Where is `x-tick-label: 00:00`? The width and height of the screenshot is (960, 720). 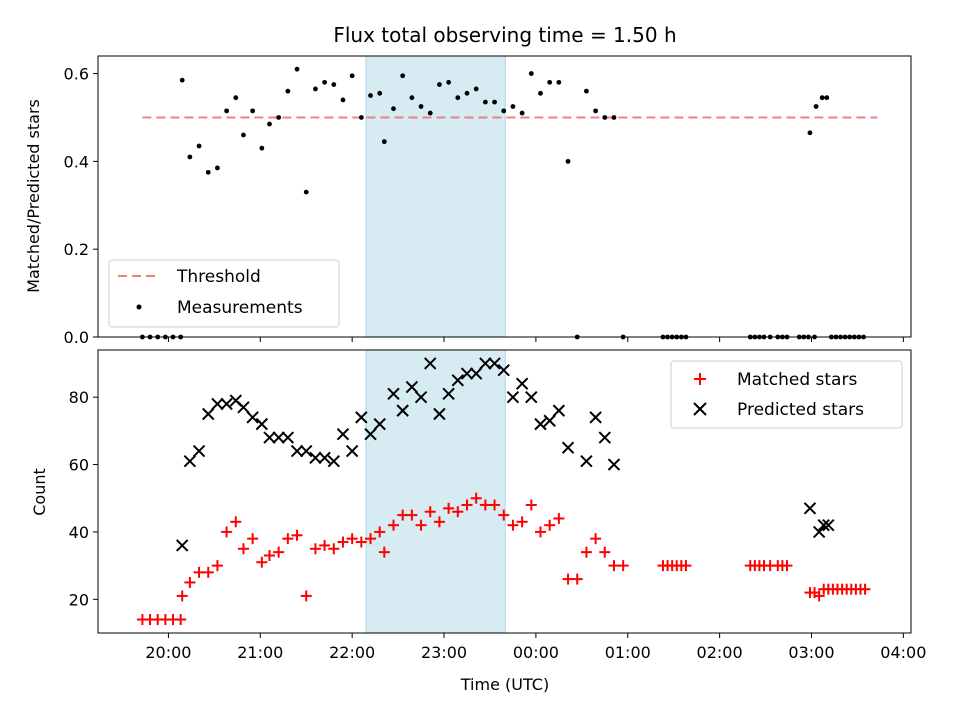
x-tick-label: 00:00 is located at coordinates (536, 652).